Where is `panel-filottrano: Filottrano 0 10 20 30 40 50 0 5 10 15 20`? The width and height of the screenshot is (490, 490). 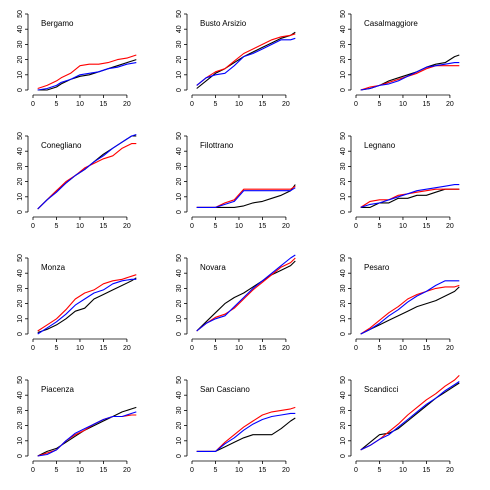 panel-filottrano: Filottrano 0 10 20 30 40 50 0 5 10 15 20 is located at coordinates (236, 181).